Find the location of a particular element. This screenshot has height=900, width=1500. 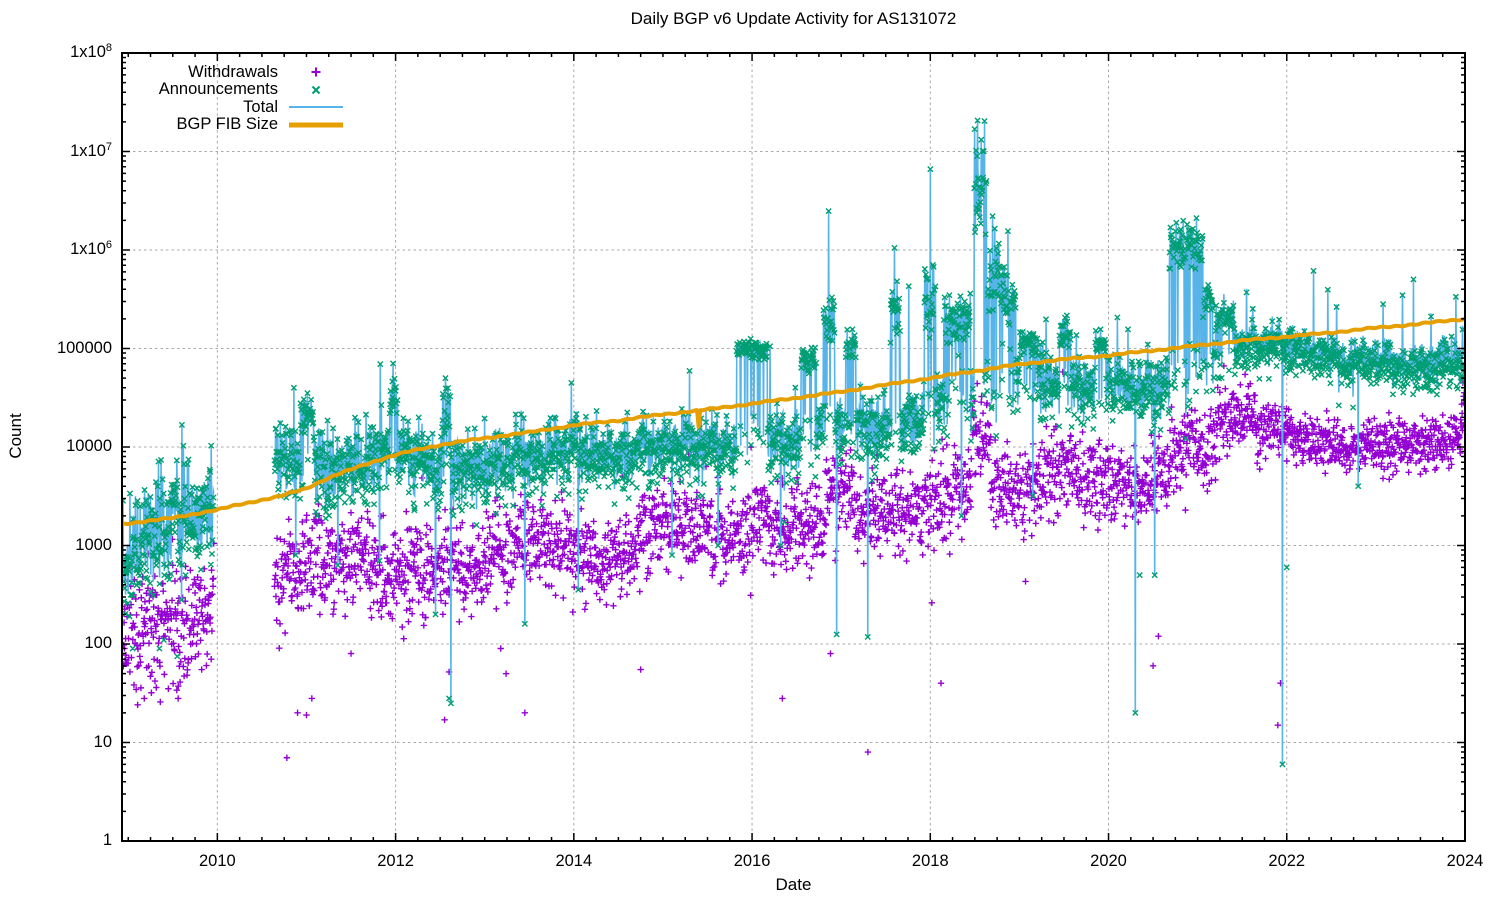

legend-label: Withdrawals is located at coordinates (233, 71).